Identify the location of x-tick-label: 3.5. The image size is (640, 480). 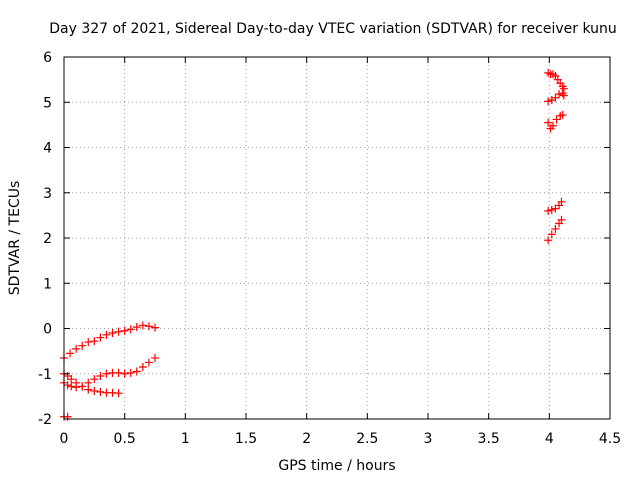
(489, 439).